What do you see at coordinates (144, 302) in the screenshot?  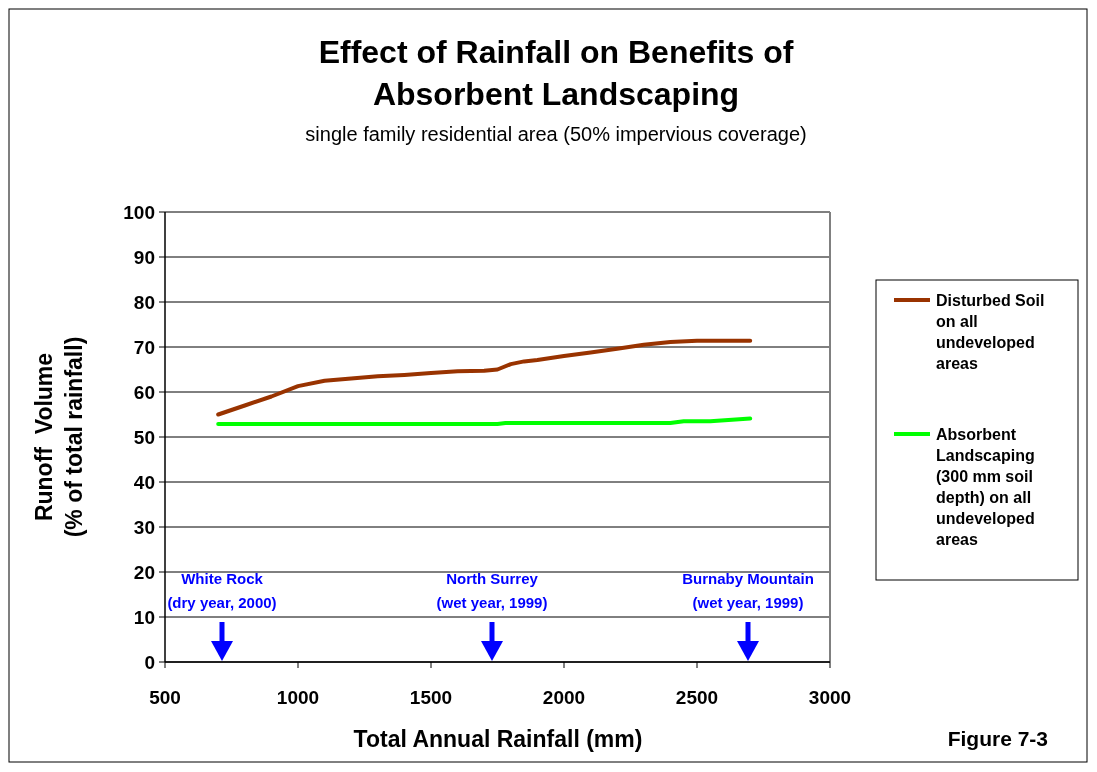 I see `y-tick-label: 80` at bounding box center [144, 302].